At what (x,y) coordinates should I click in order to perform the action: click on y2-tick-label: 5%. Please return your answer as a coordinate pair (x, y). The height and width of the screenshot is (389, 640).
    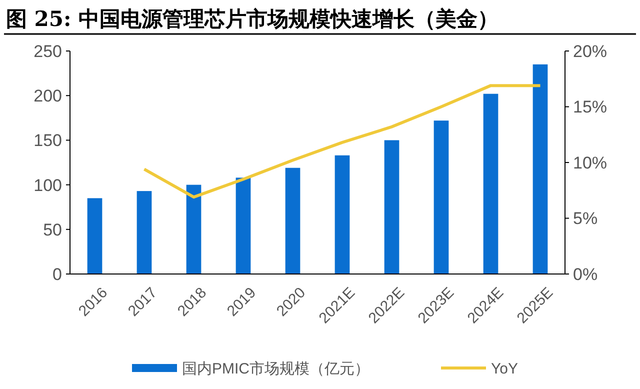
    Looking at the image, I should click on (585, 218).